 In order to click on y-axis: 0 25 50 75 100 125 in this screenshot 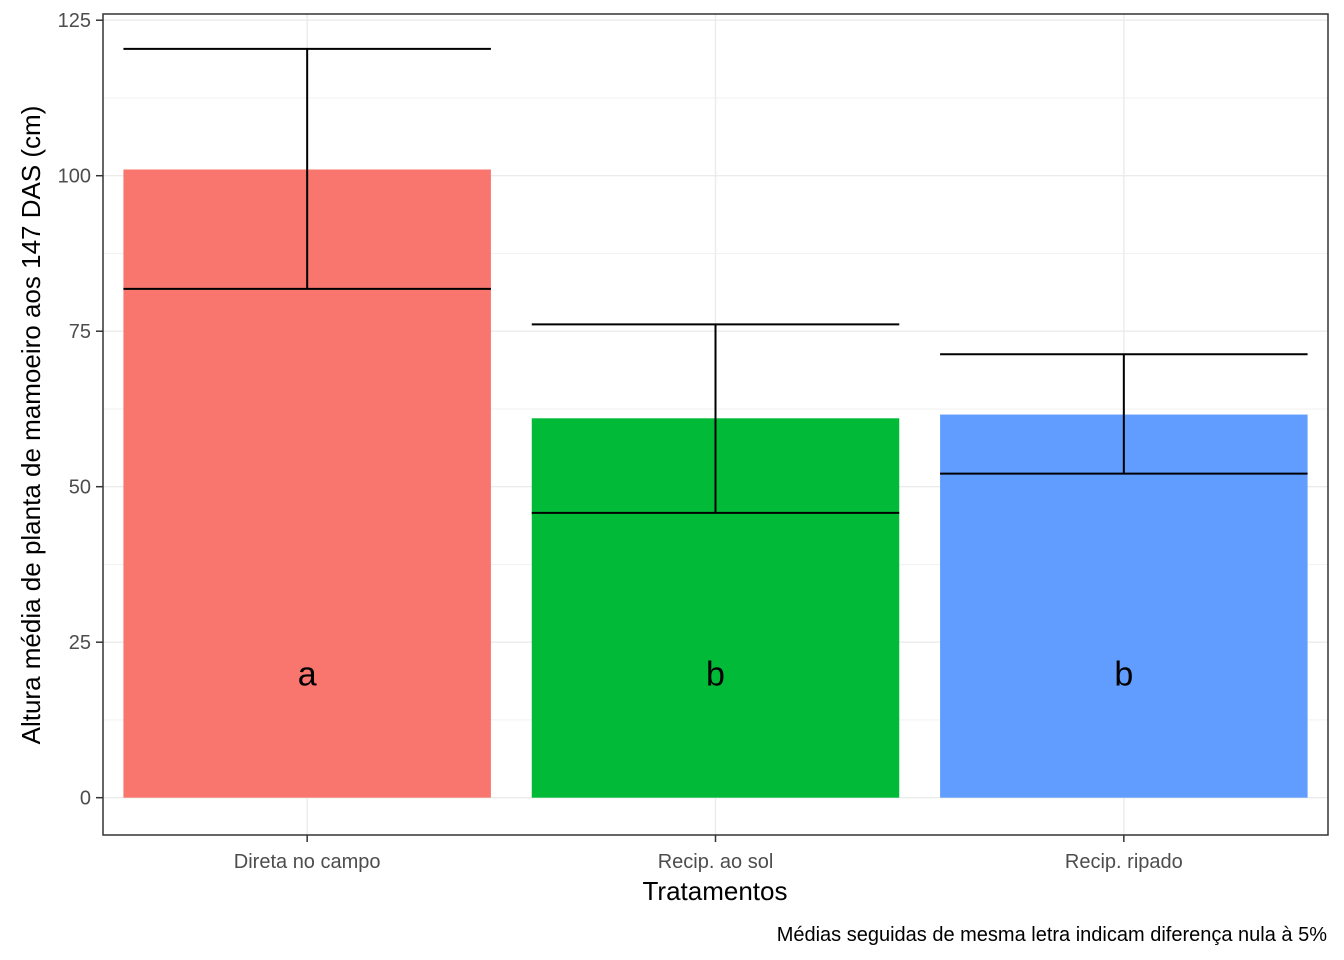, I will do `click(80, 410)`.